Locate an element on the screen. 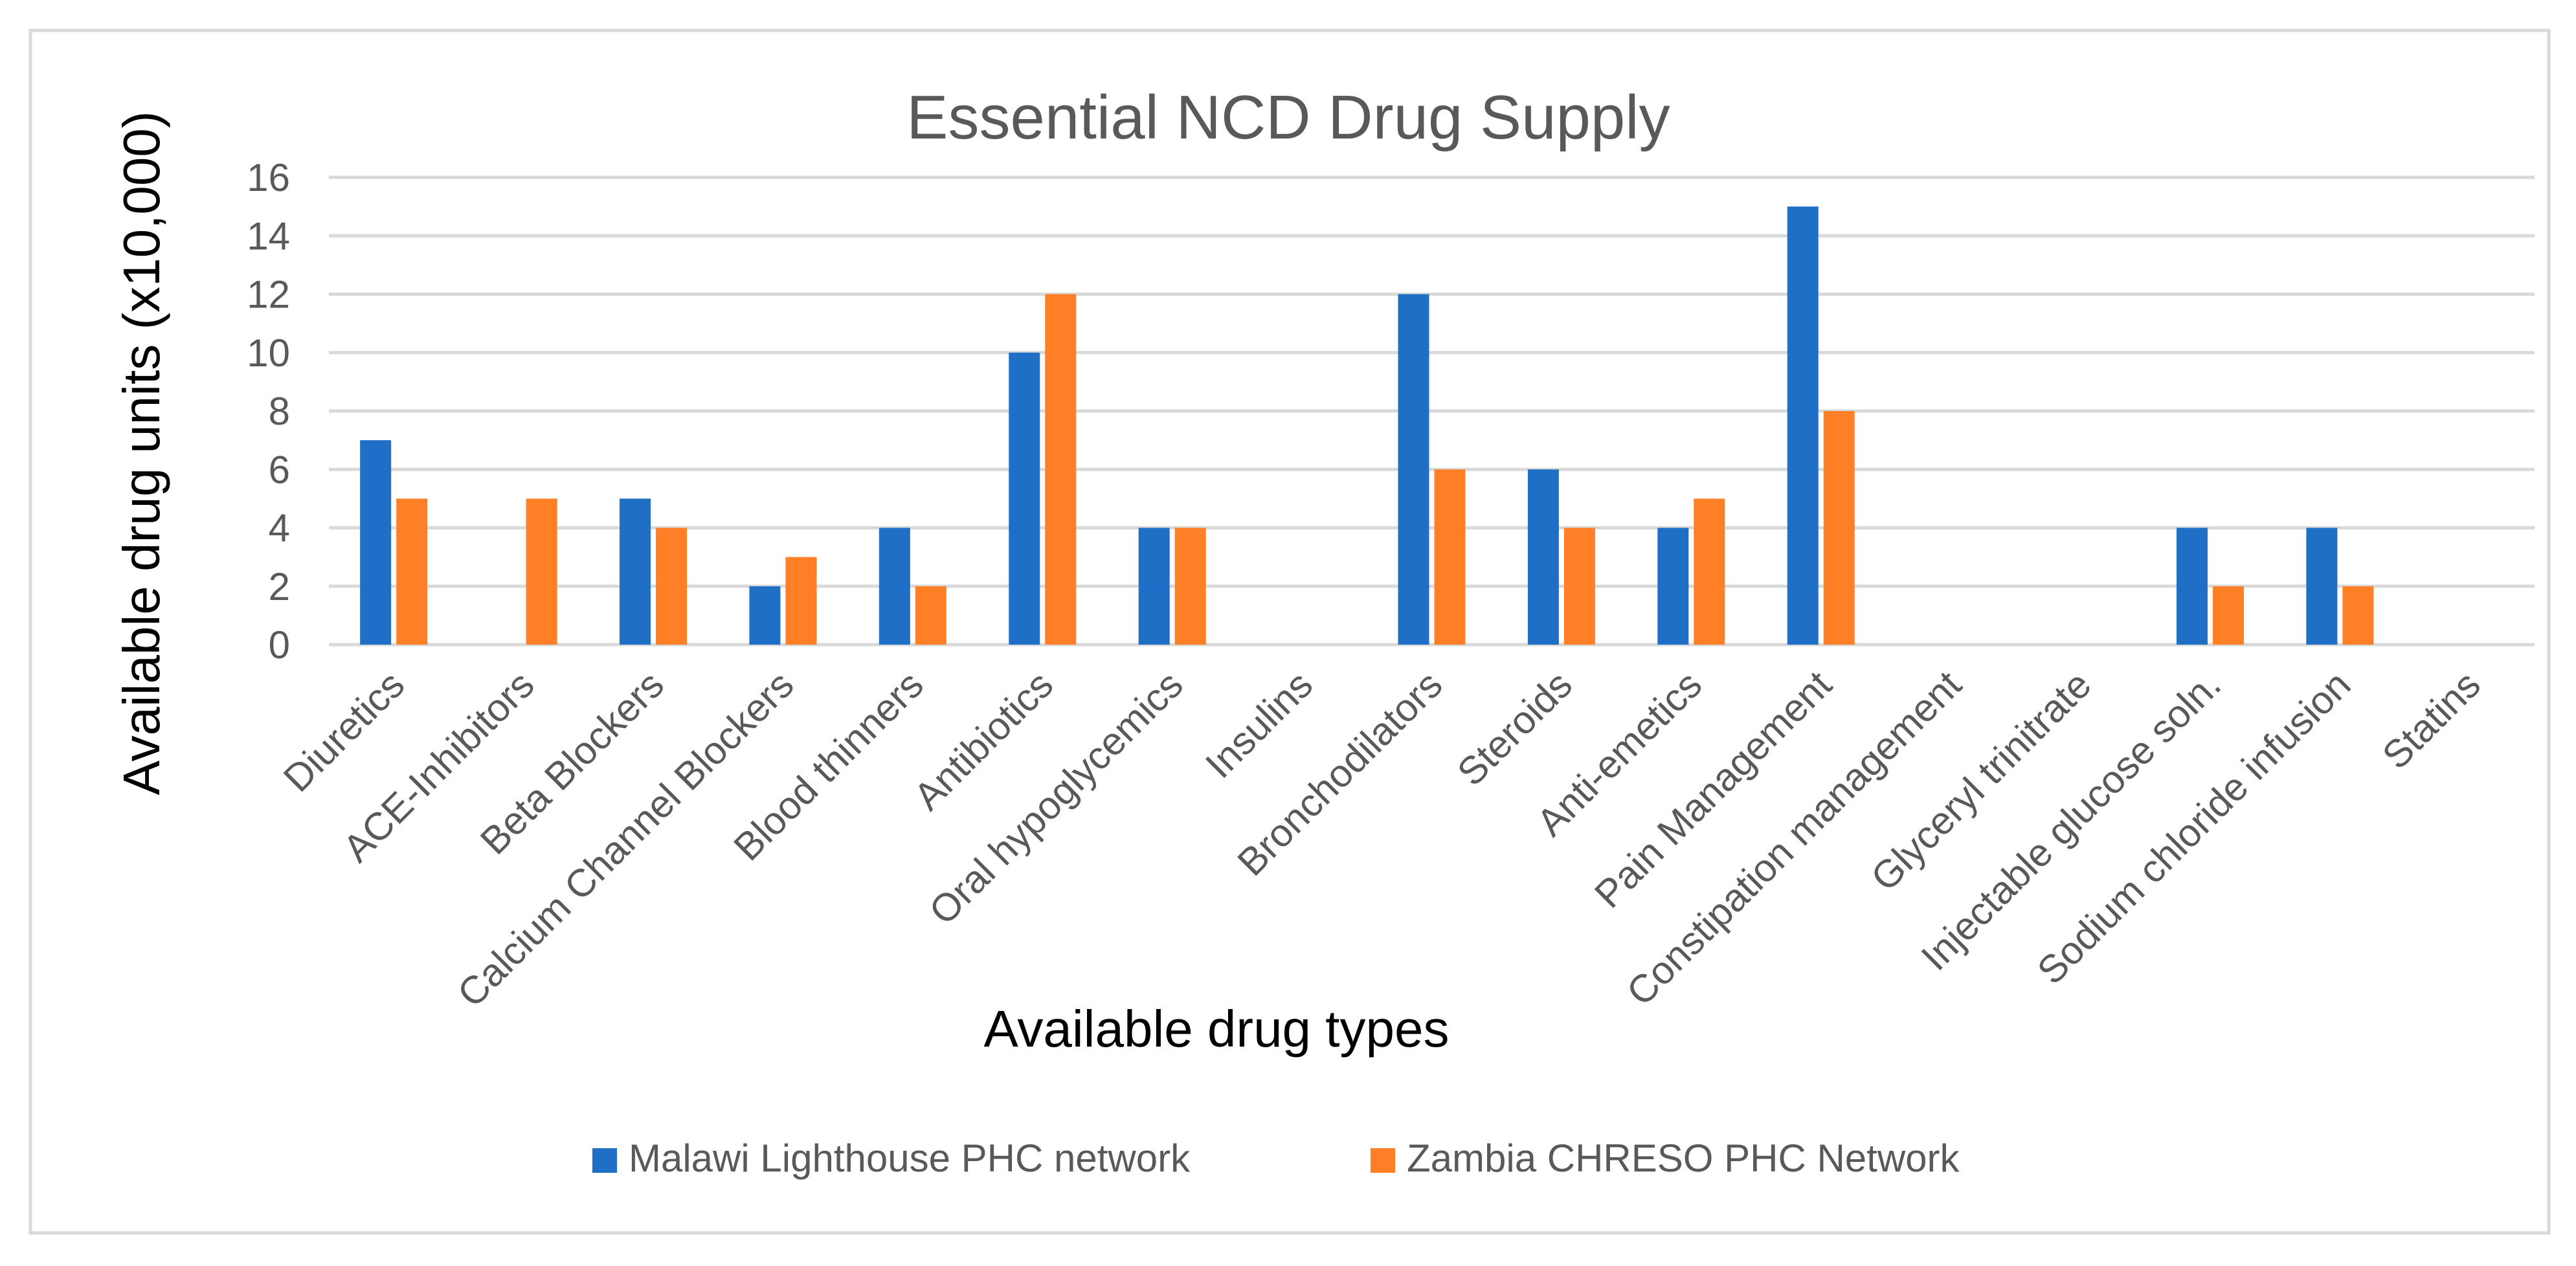 Image resolution: width=2576 pixels, height=1266 pixels. y-tick-label: 12 is located at coordinates (268, 294).